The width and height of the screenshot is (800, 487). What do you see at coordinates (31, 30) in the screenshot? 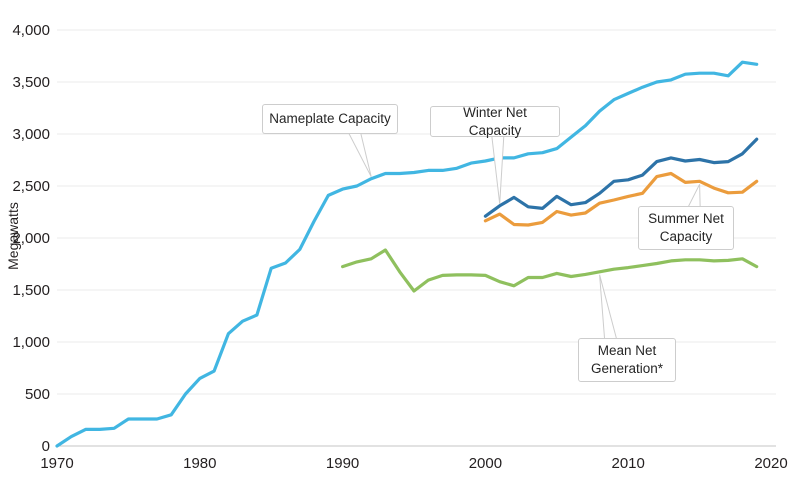
I see `y-axis-tick-label: 4,000` at bounding box center [31, 30].